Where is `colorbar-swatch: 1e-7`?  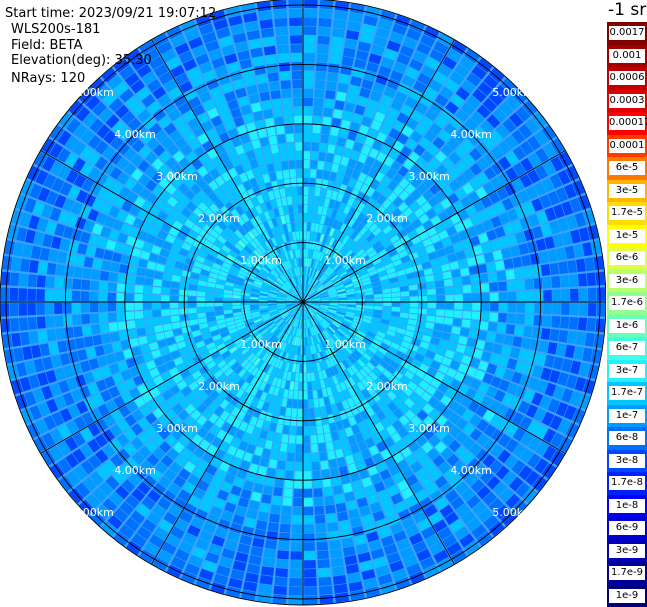 colorbar-swatch: 1e-7 is located at coordinates (627, 416).